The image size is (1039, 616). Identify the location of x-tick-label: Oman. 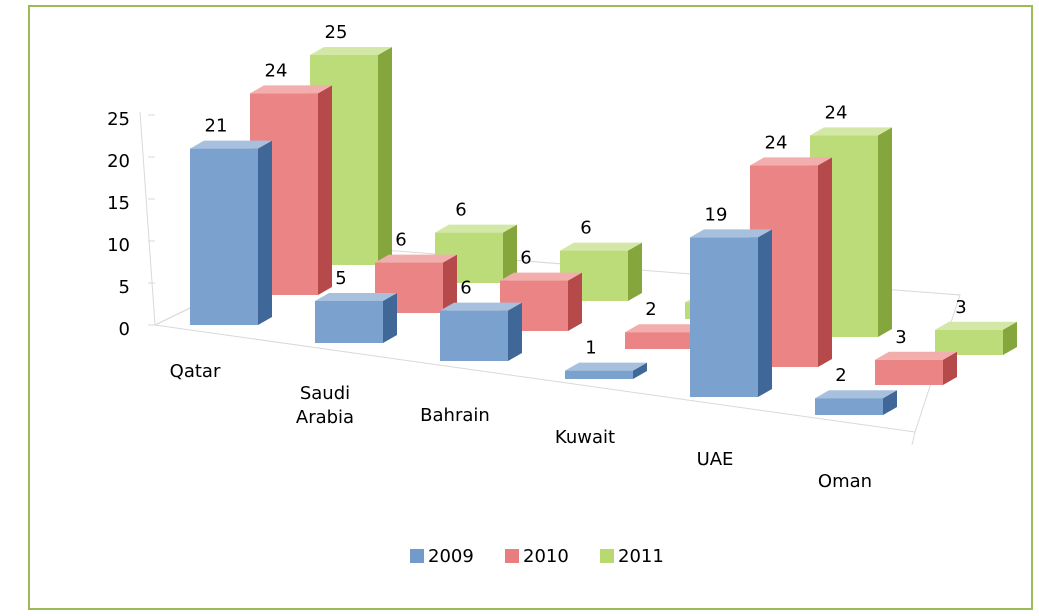
(845, 481).